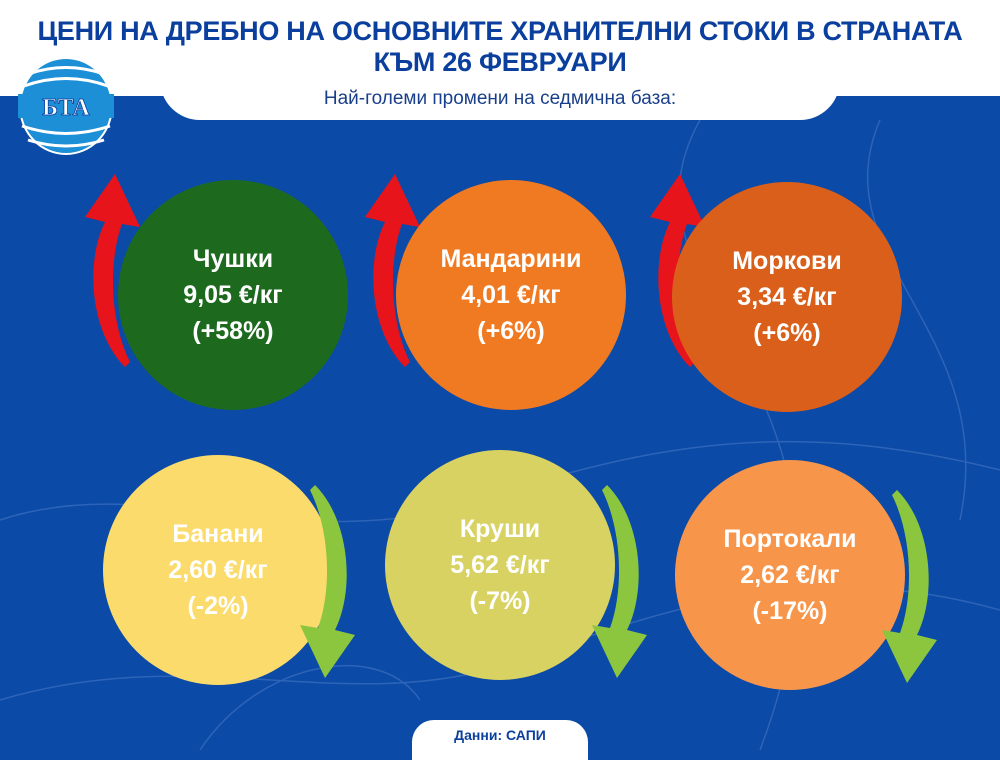 This screenshot has height=760, width=1000. What do you see at coordinates (790, 539) in the screenshot?
I see `item-name: Портокали` at bounding box center [790, 539].